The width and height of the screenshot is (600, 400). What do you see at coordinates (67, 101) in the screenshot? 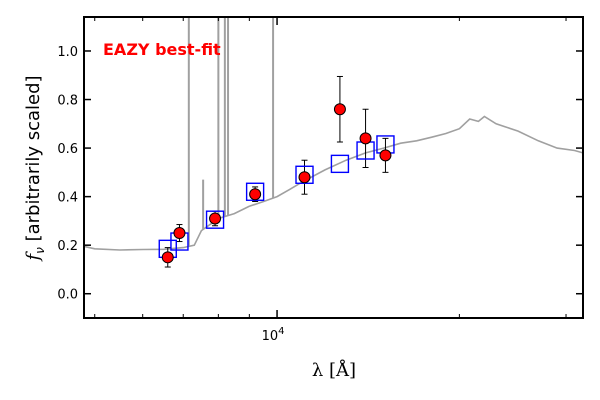
I see `y-tick-label: 0.8` at bounding box center [67, 101].